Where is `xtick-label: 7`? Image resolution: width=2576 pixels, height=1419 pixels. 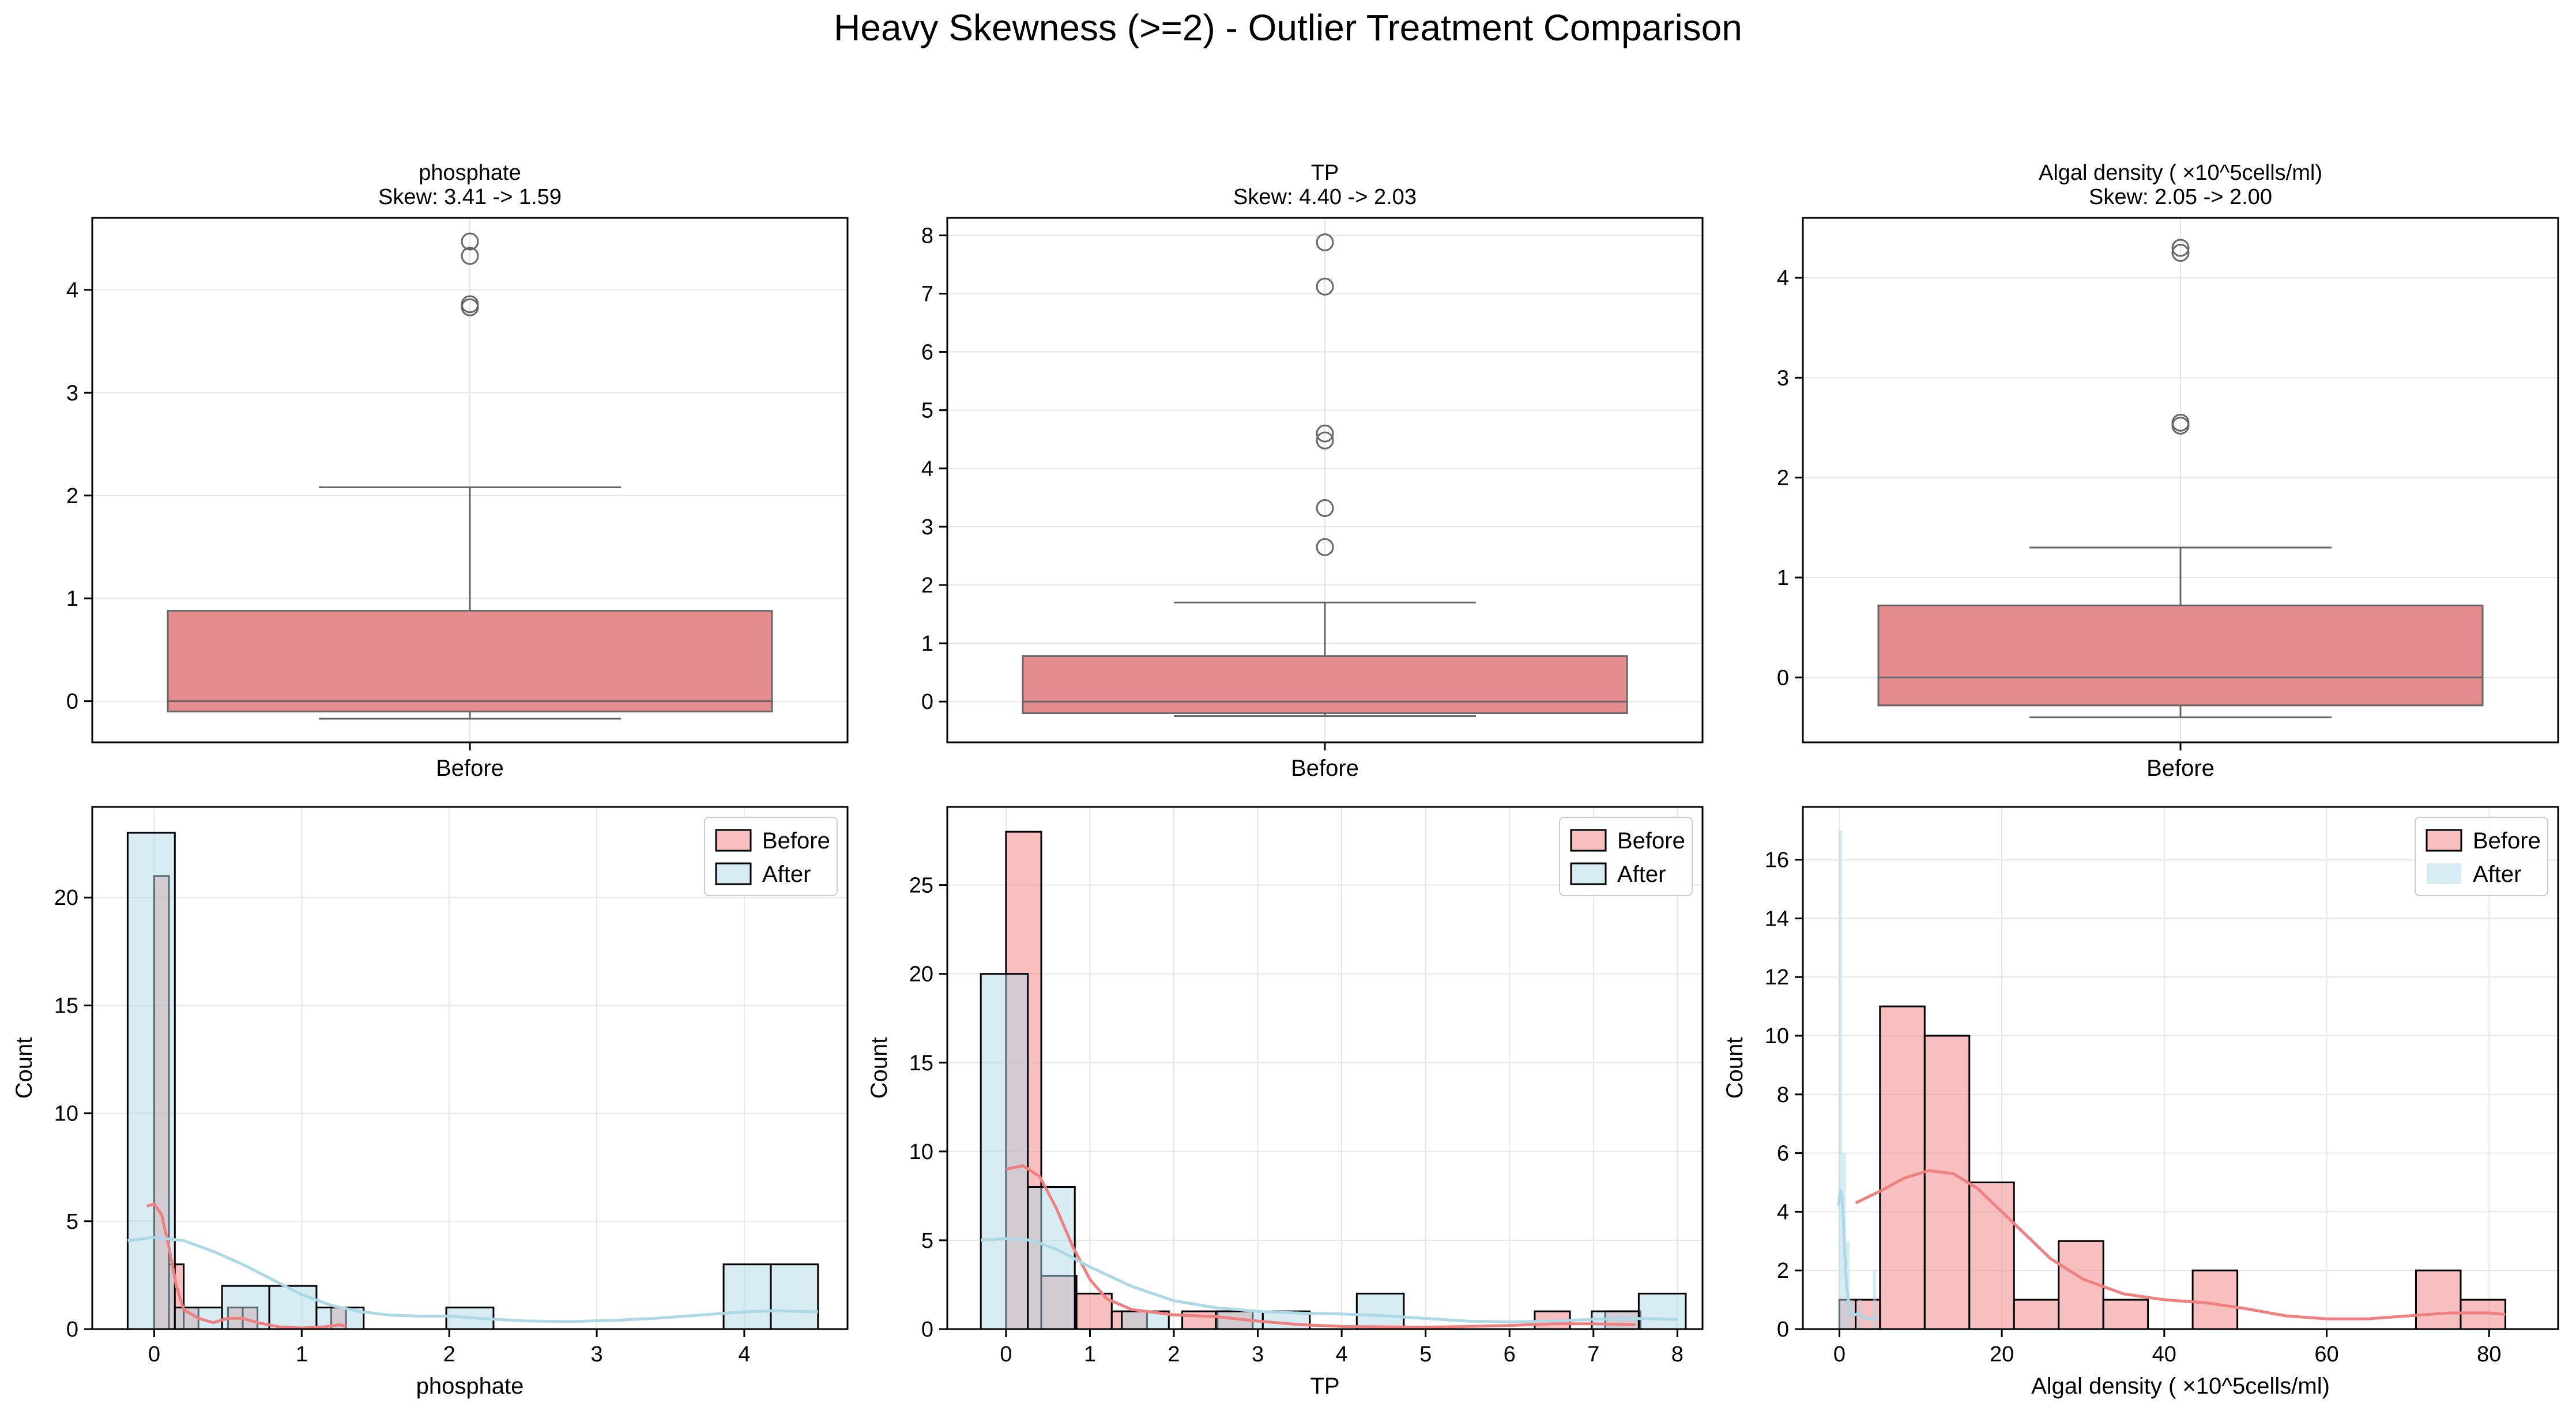 xtick-label: 7 is located at coordinates (1593, 1354).